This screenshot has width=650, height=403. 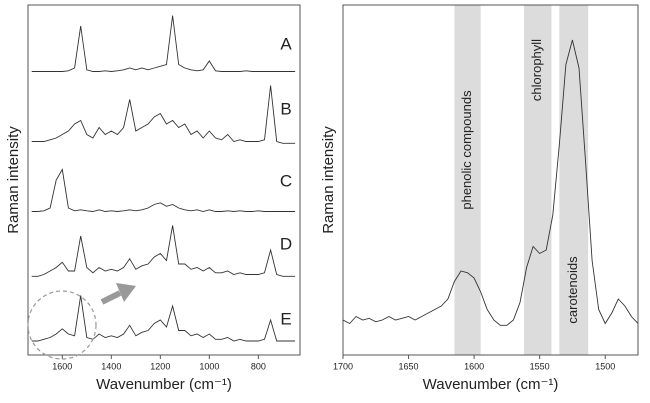 I want to click on band-label: chlorophyll, so click(x=536, y=70).